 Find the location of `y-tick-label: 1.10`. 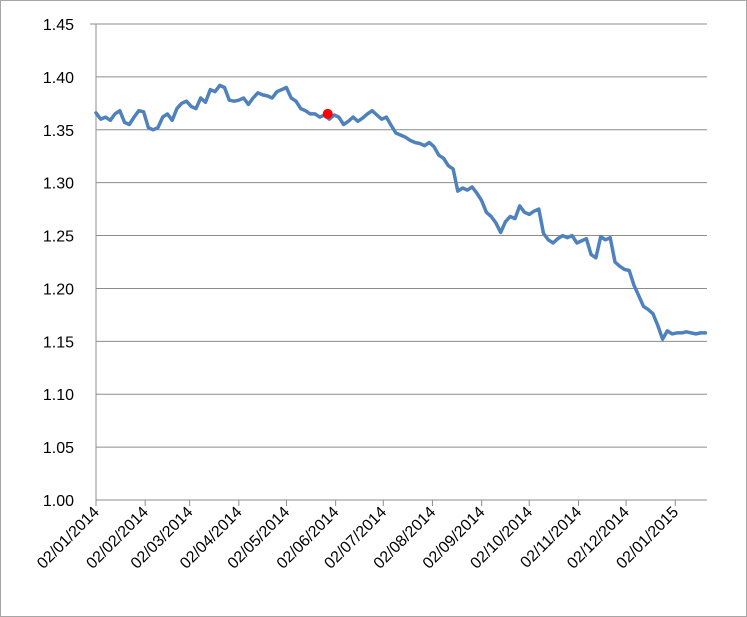

y-tick-label: 1.10 is located at coordinates (58, 395).